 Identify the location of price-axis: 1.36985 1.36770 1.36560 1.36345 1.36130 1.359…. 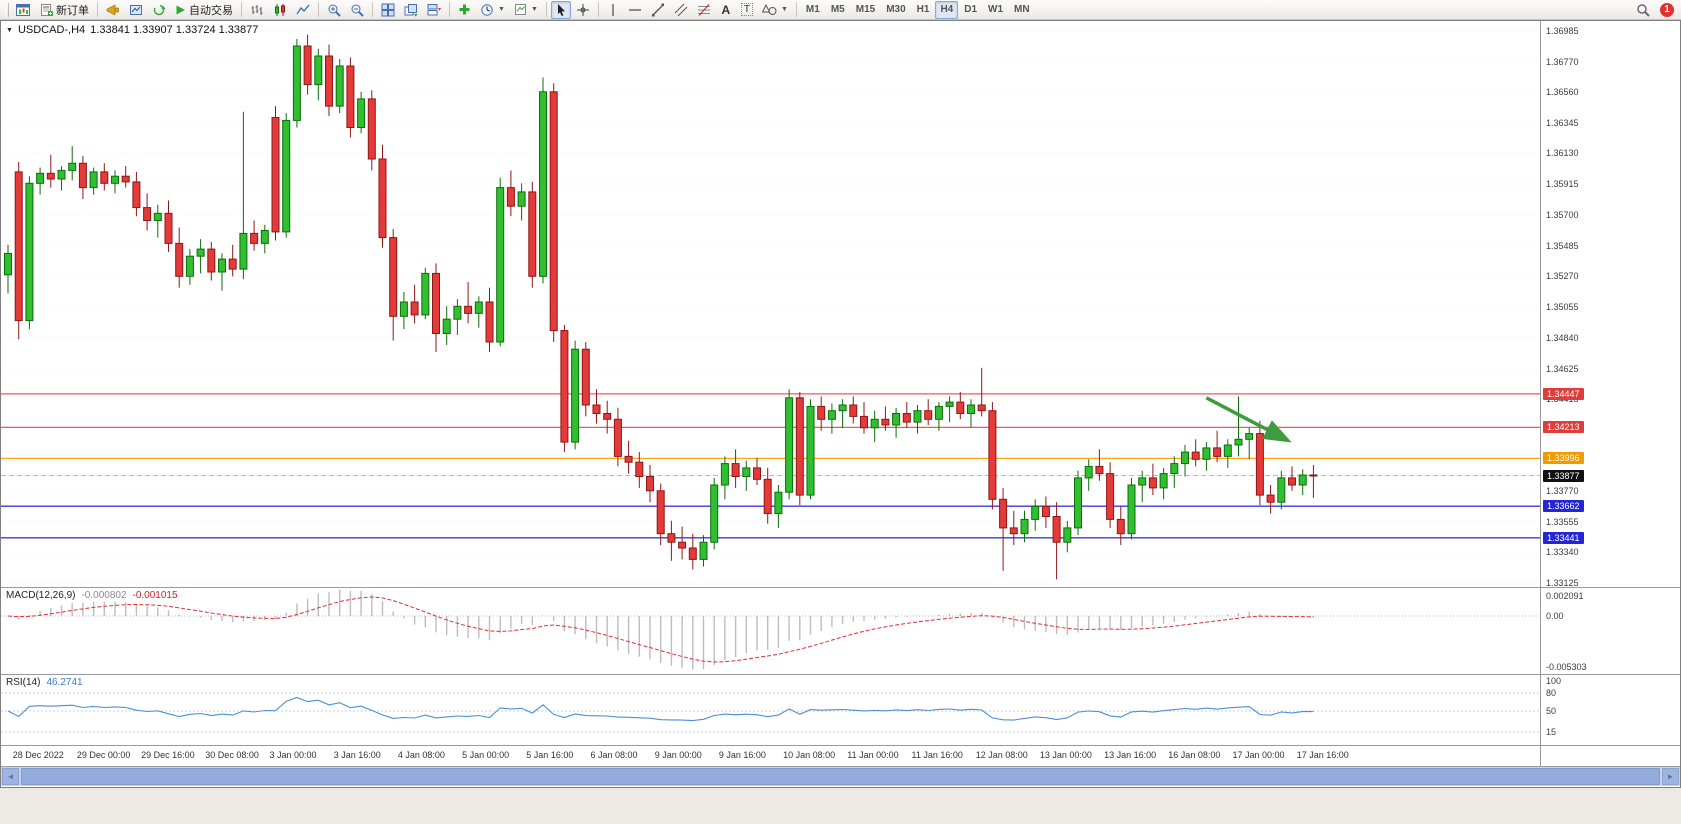
(1610, 304).